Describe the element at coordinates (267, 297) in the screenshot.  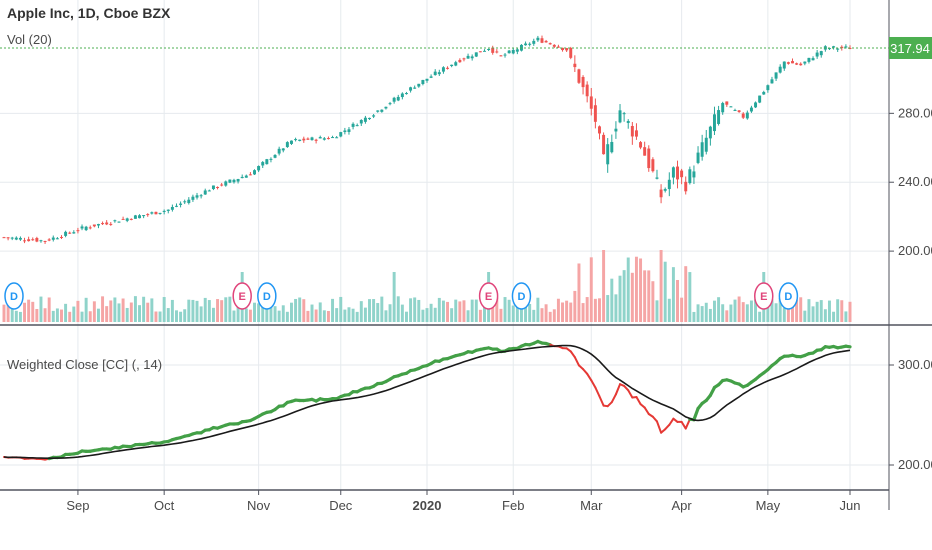
I see `event-marker-label: D` at that location.